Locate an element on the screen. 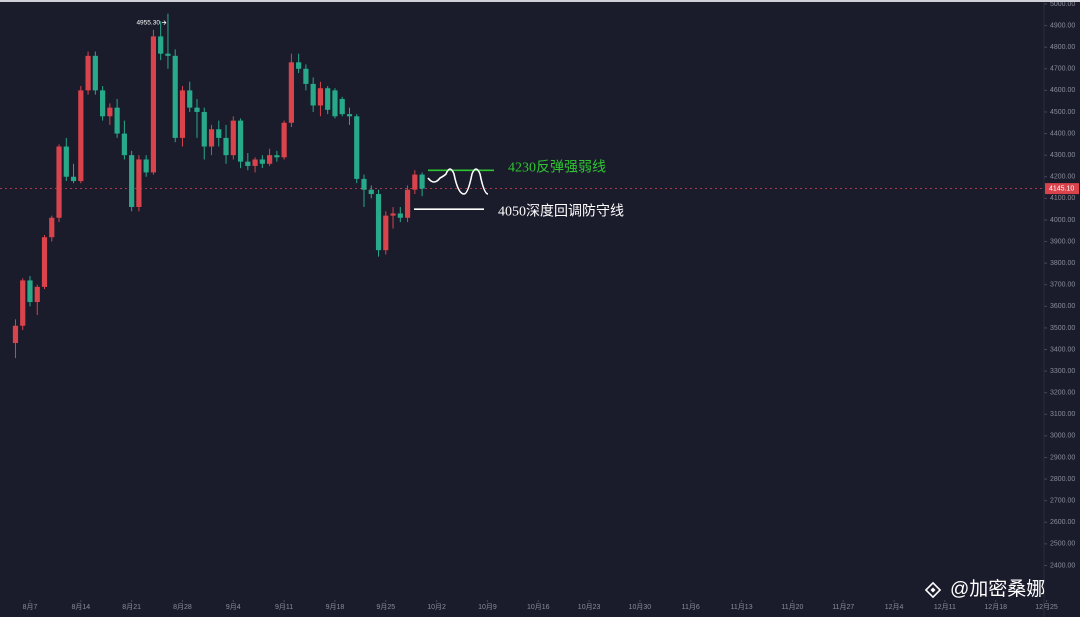 This screenshot has width=1080, height=617. y-tick-label: 2500.00 is located at coordinates (1062, 544).